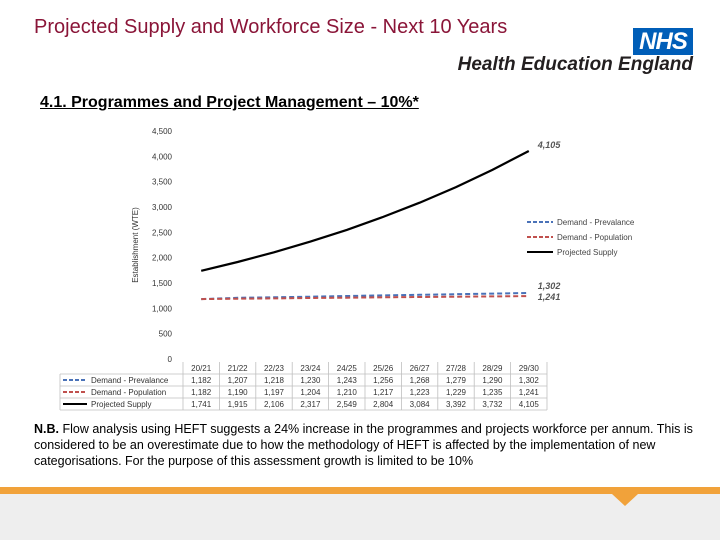 This screenshot has width=720, height=540. I want to click on data-table-cell: 1,229, so click(456, 392).